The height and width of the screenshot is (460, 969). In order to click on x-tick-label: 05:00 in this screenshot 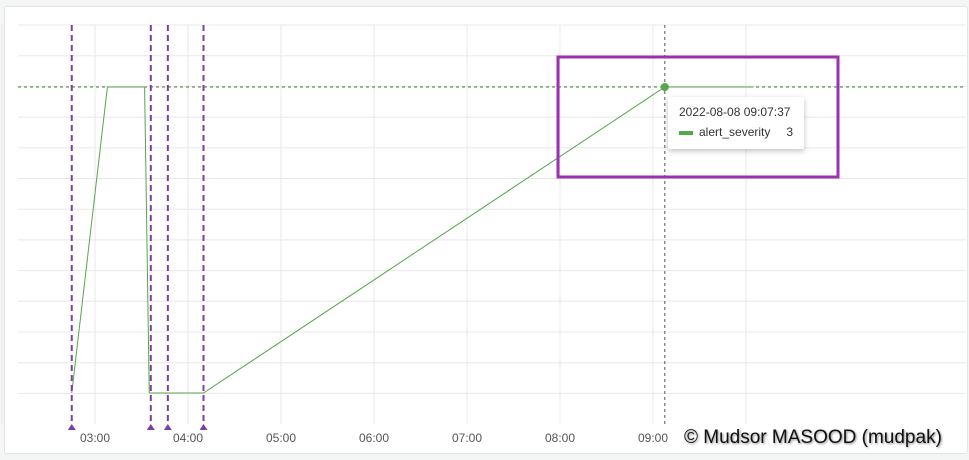, I will do `click(281, 438)`.